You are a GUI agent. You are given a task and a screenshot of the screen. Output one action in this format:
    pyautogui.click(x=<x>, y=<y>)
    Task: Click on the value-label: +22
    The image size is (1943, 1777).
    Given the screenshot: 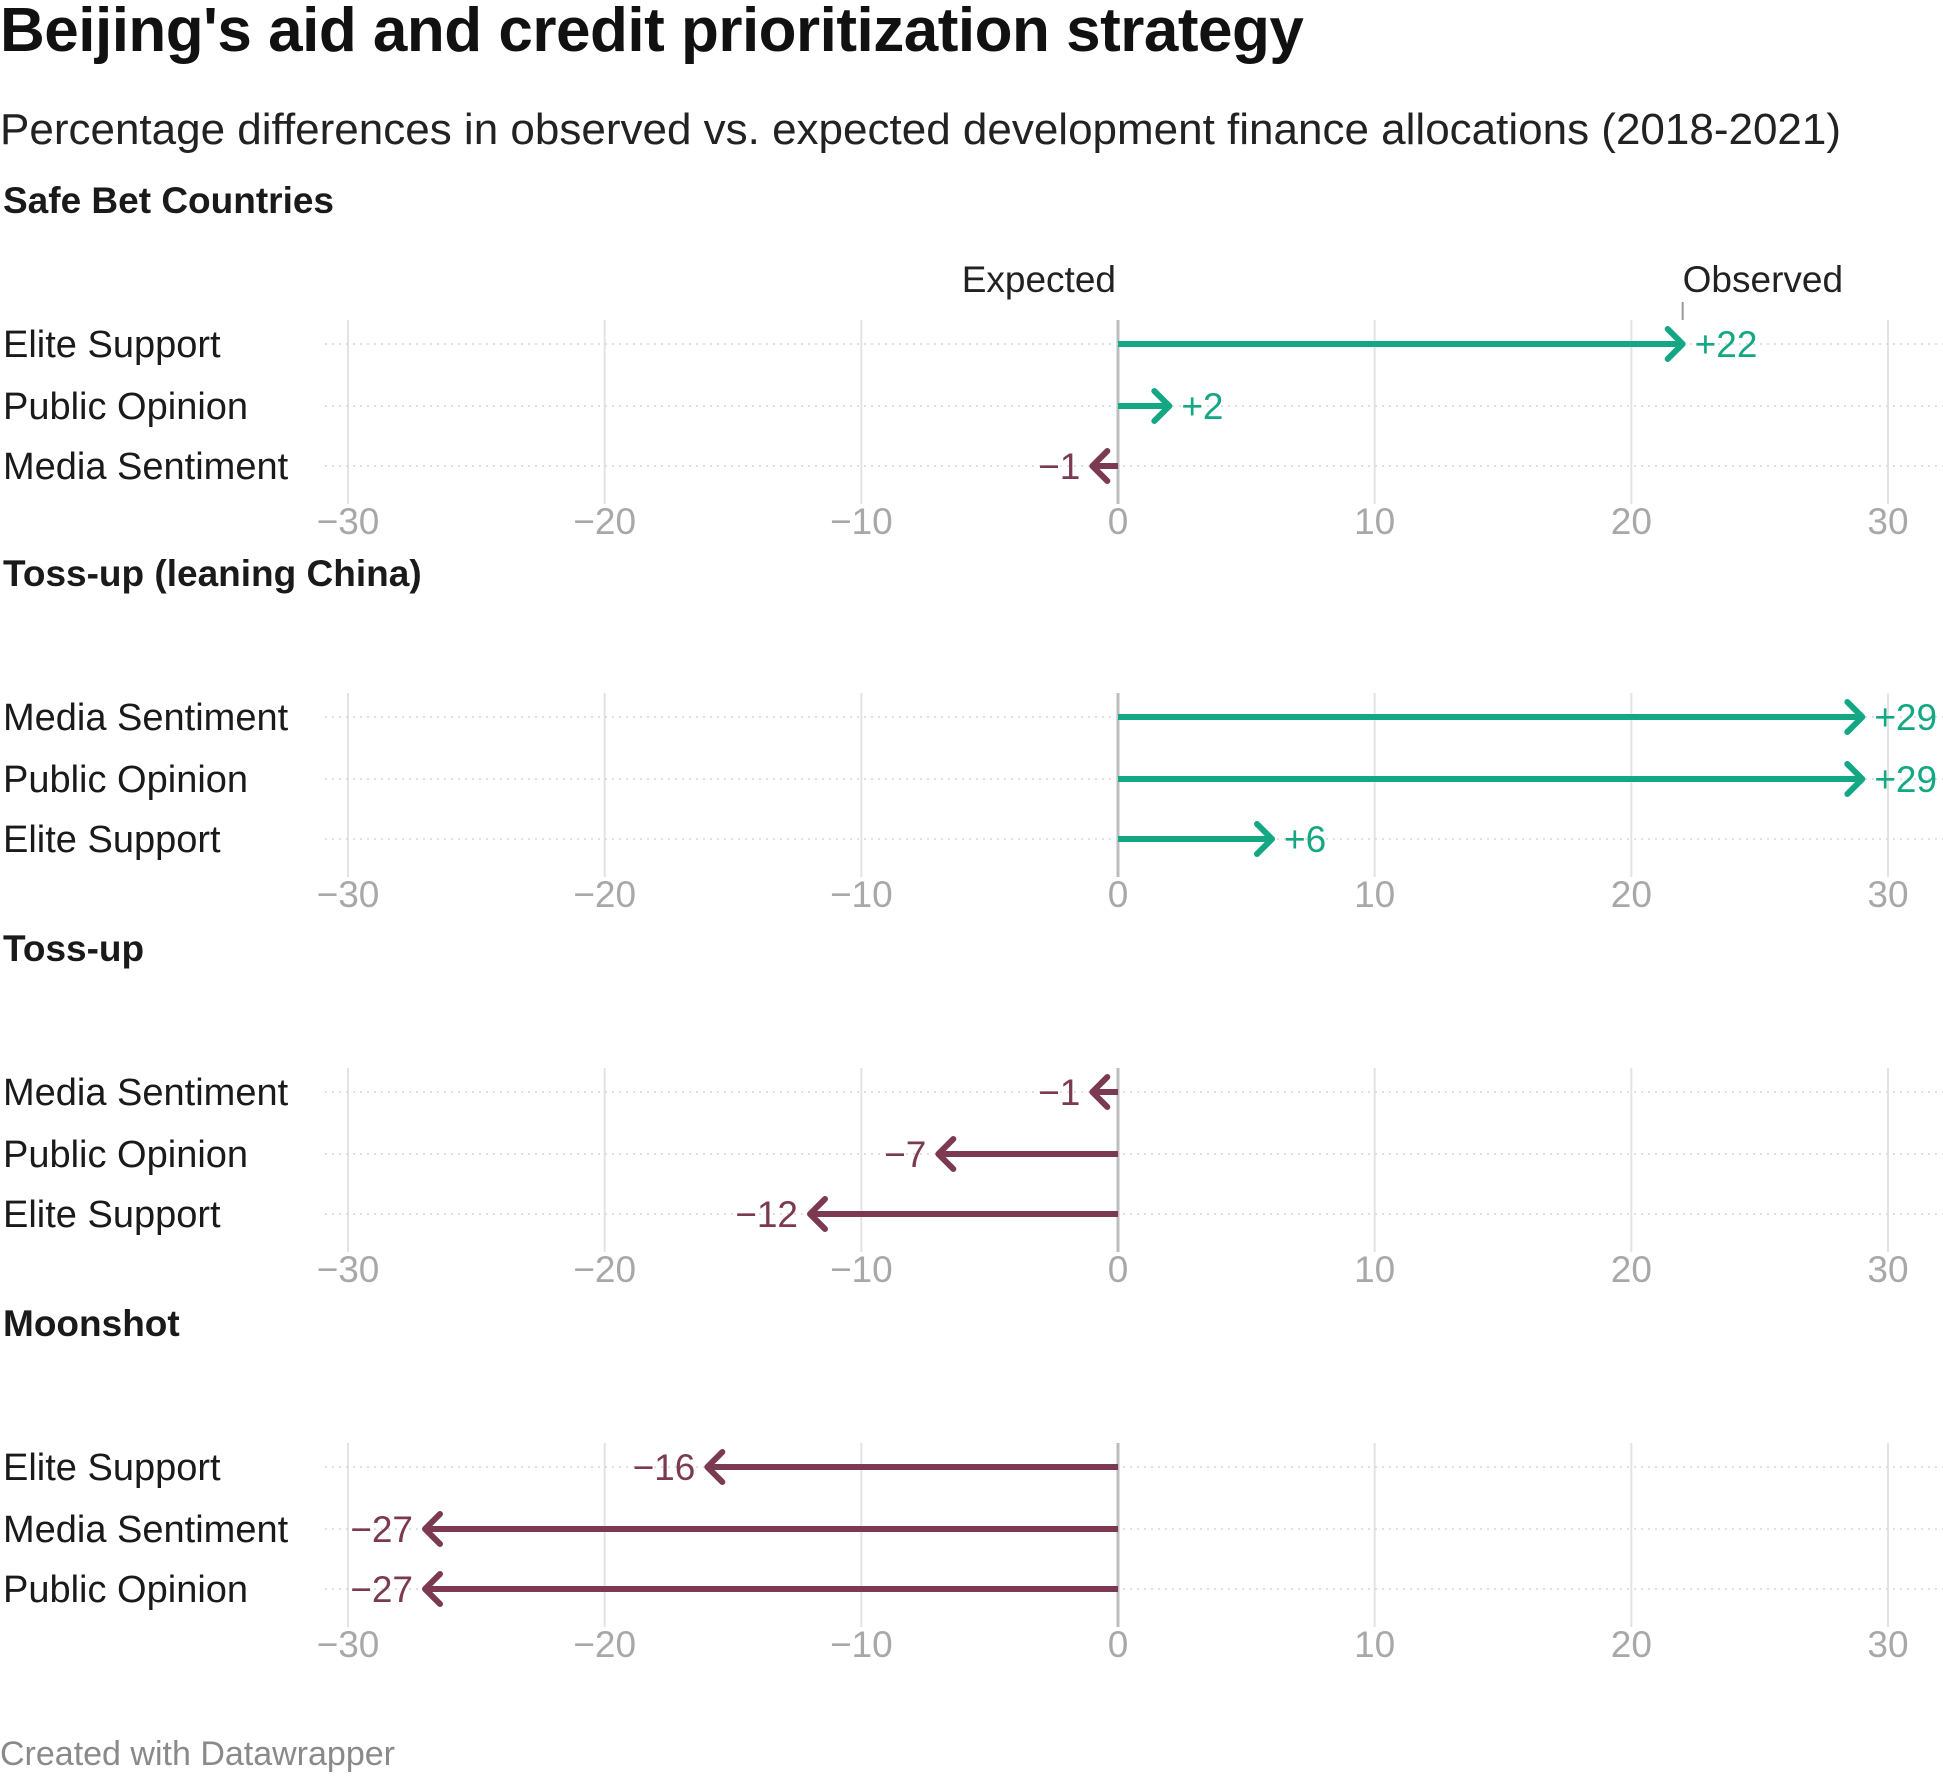 What is the action you would take?
    pyautogui.click(x=1726, y=344)
    